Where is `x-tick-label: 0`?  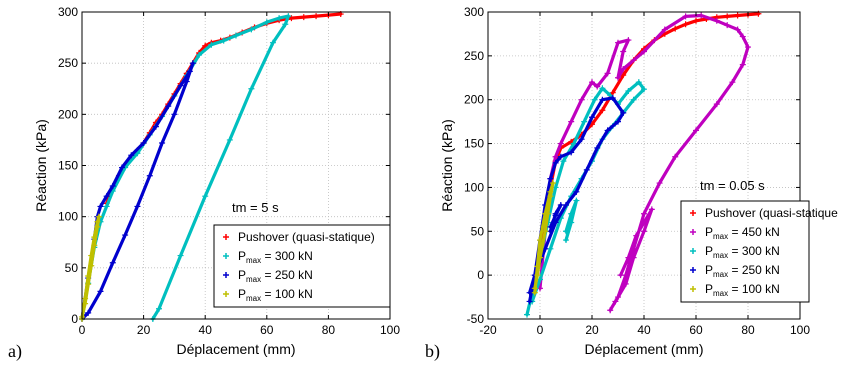
x-tick-label: 0 is located at coordinates (540, 330).